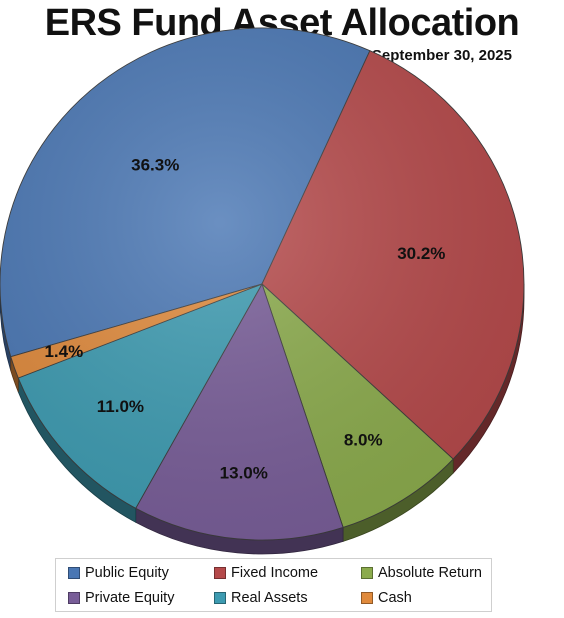 The height and width of the screenshot is (618, 564). What do you see at coordinates (155, 164) in the screenshot?
I see `slice-label-public-equity: 36.3%` at bounding box center [155, 164].